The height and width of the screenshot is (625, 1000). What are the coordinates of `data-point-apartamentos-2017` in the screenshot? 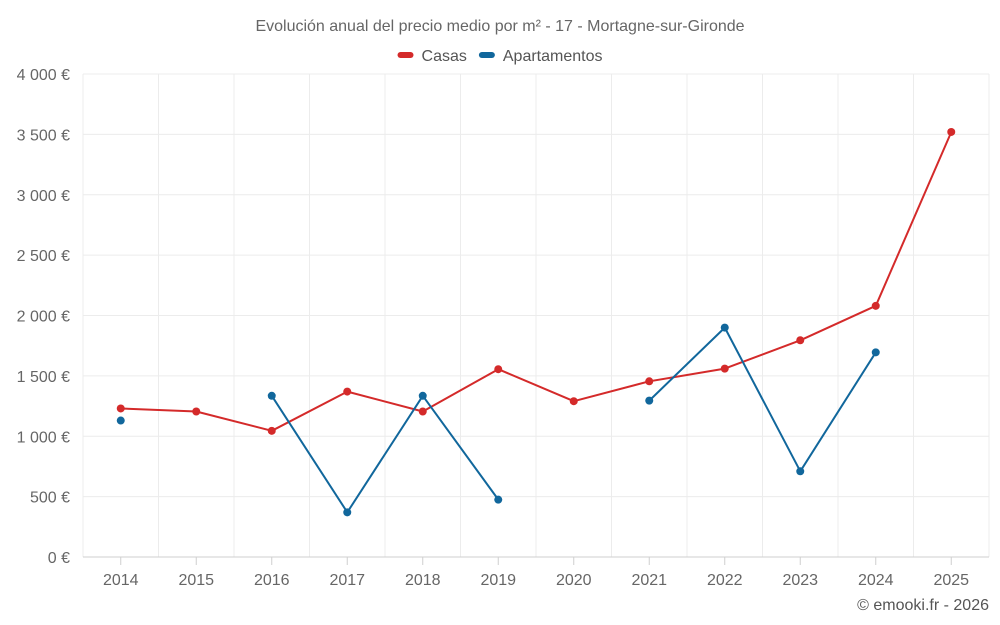 It's located at (347, 512).